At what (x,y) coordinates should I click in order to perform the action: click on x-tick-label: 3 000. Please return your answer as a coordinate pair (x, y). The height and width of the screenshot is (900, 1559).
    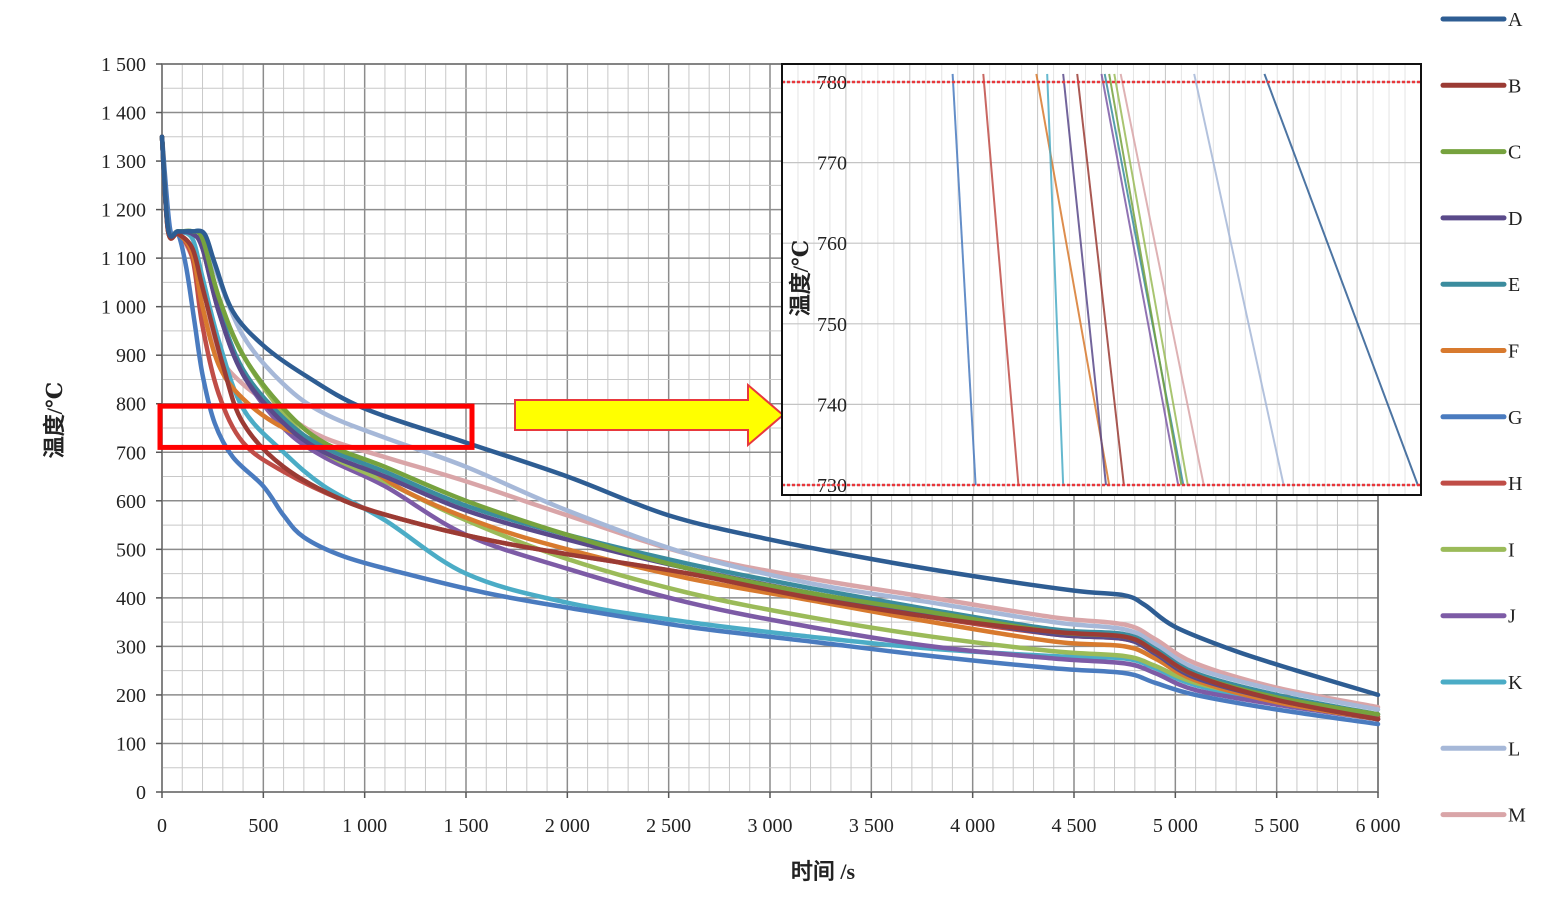
    Looking at the image, I should click on (770, 826).